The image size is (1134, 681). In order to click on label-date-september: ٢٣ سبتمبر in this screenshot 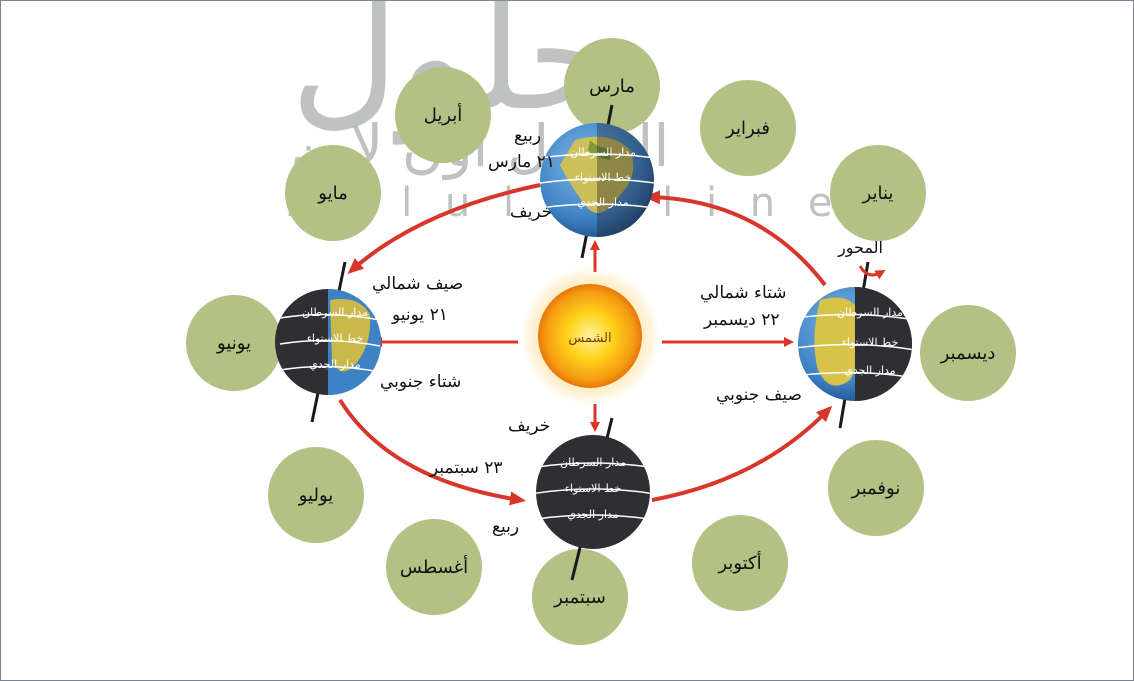, I will do `click(466, 468)`.